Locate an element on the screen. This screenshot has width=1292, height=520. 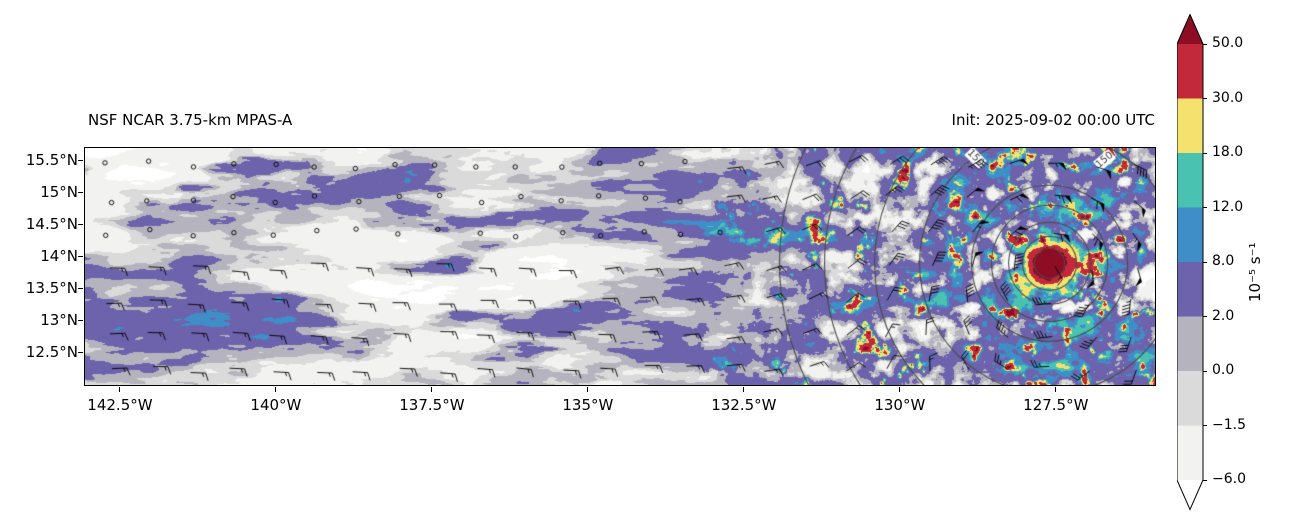
y-tick-label: 13.5°N is located at coordinates (51, 287).